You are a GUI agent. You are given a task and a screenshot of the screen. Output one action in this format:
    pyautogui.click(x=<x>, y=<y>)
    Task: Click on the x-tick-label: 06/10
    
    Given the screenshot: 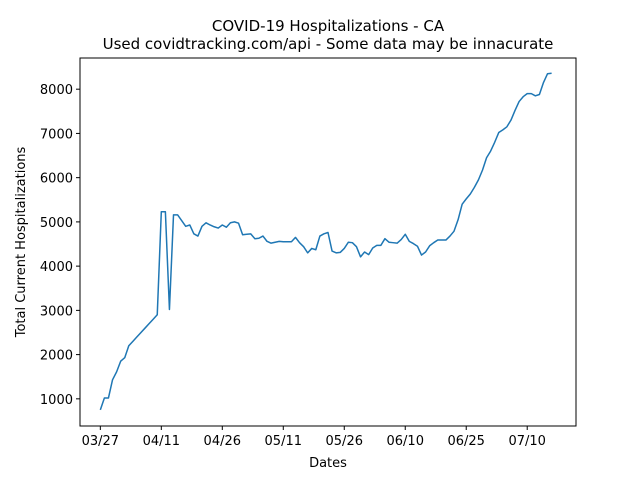 What is the action you would take?
    pyautogui.click(x=405, y=441)
    